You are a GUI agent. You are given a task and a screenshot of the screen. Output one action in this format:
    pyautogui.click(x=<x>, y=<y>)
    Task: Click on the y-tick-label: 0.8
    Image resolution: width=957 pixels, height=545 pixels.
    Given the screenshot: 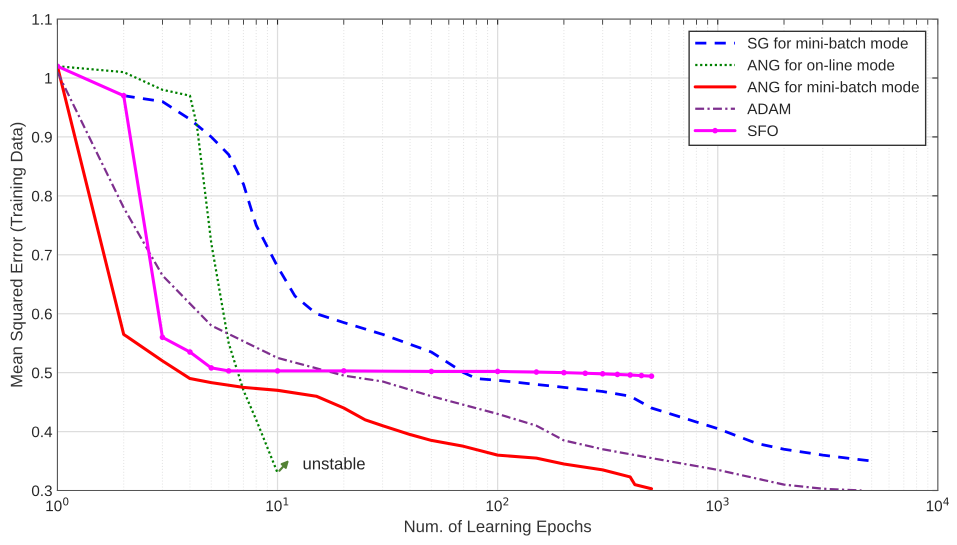 What is the action you would take?
    pyautogui.click(x=42, y=196)
    